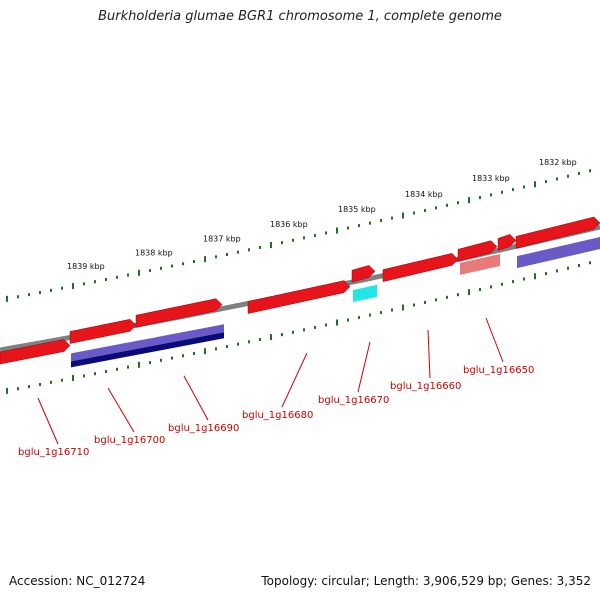 The image size is (600, 600). What do you see at coordinates (222, 238) in the screenshot?
I see `kbp-label: 1837 kbp` at bounding box center [222, 238].